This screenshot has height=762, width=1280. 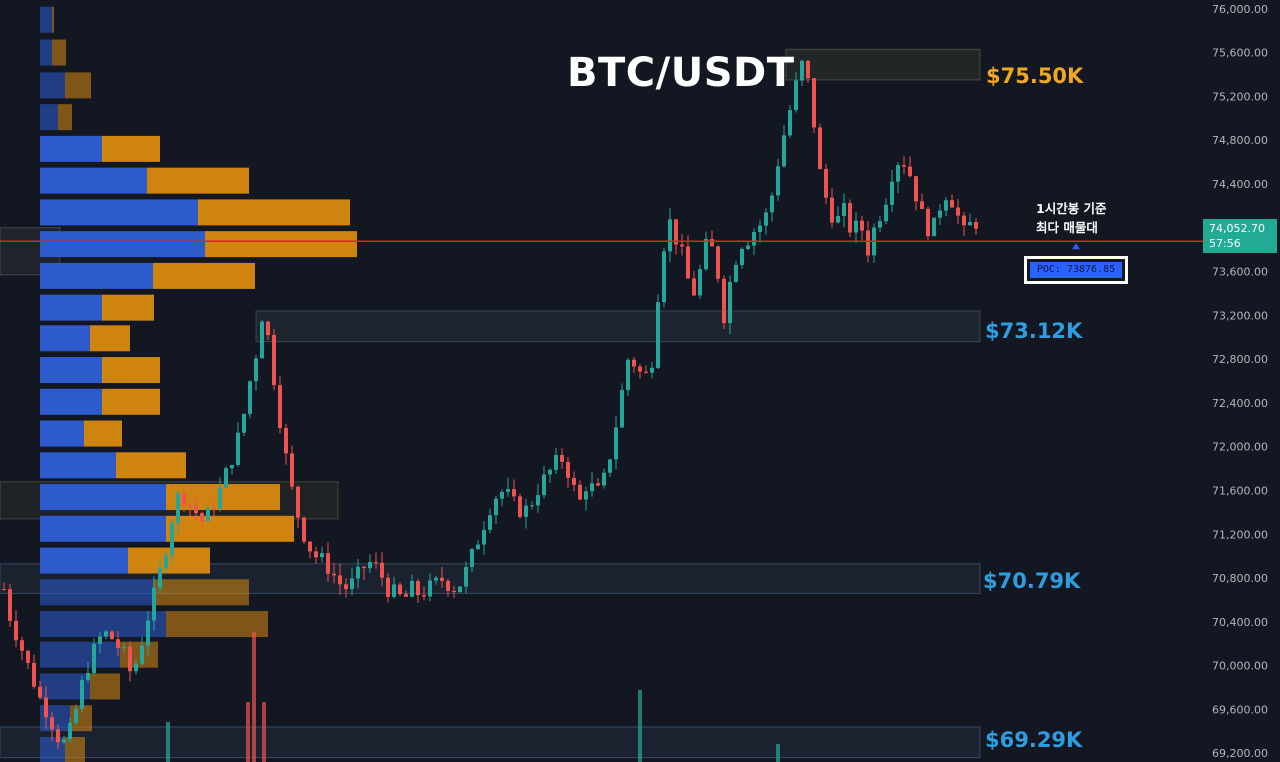 What do you see at coordinates (1071, 218) in the screenshot?
I see `poc-annotation: 1시간봉 기준 최다 매물대` at bounding box center [1071, 218].